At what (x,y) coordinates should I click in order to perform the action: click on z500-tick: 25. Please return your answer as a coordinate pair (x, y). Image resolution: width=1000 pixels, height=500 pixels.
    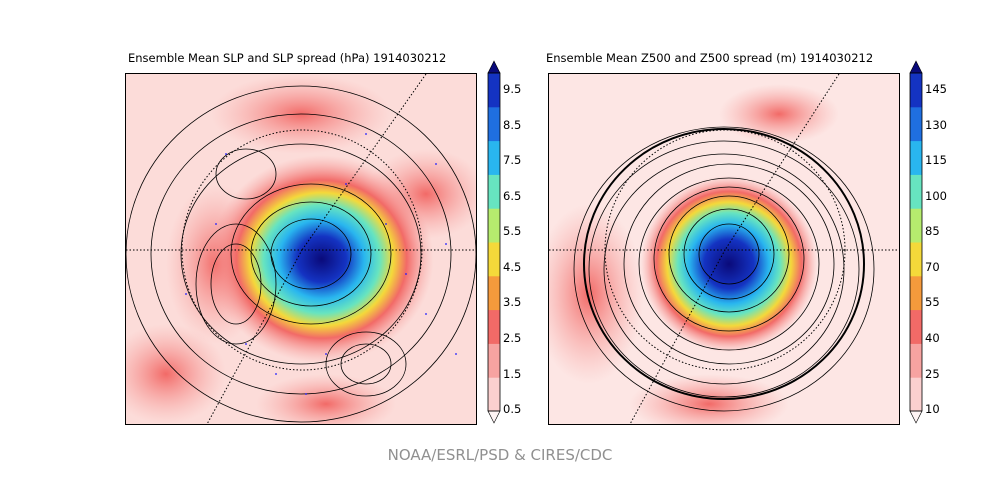
    Looking at the image, I should click on (932, 374).